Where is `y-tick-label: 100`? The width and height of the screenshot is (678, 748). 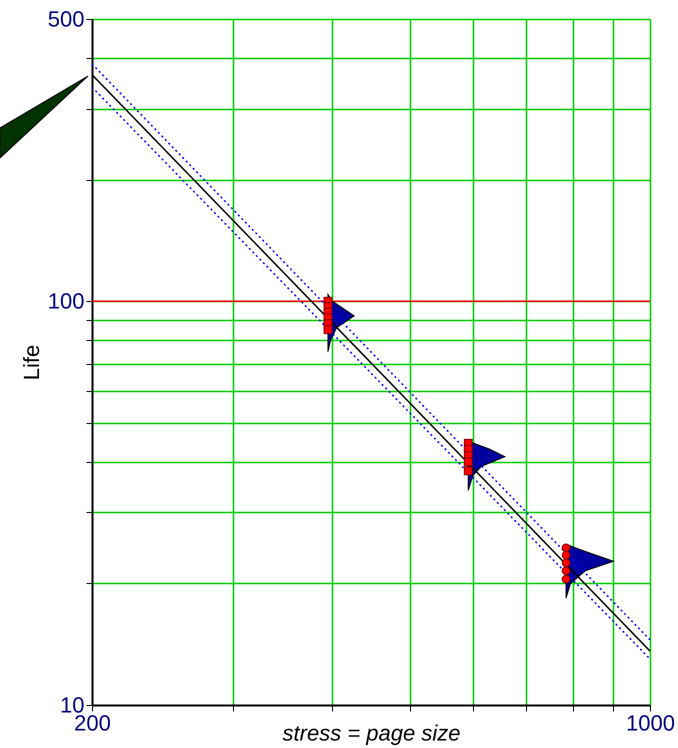 y-tick-label: 100 is located at coordinates (66, 301).